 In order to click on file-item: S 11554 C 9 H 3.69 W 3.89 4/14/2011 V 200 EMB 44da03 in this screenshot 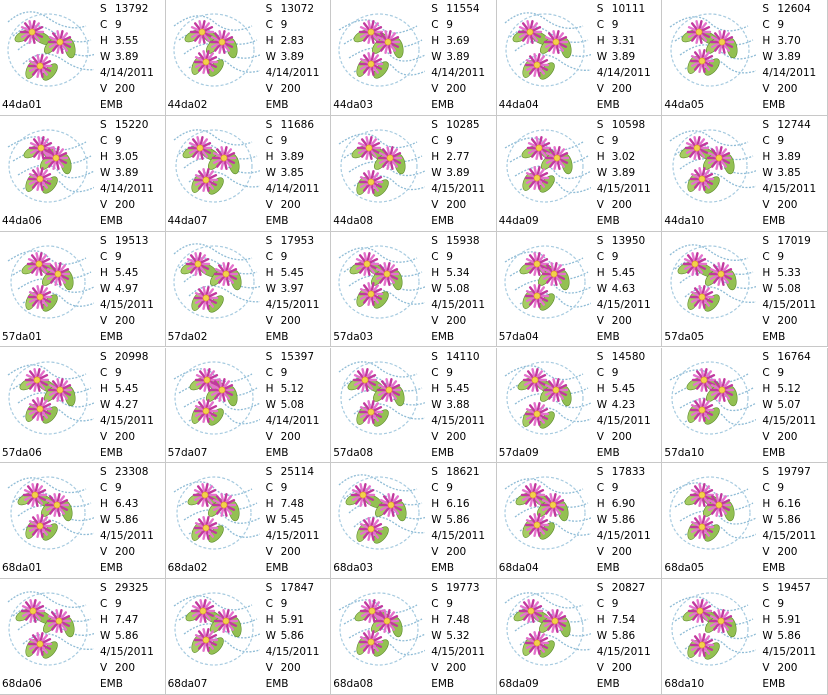, I will do `click(414, 58)`.